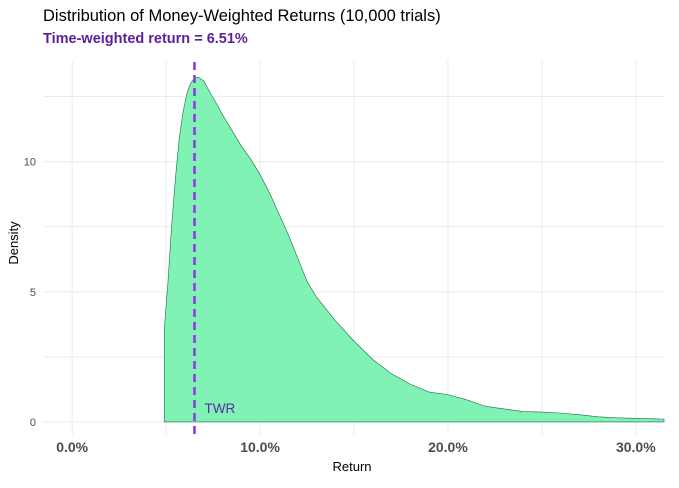 The image size is (679, 488). Describe the element at coordinates (33, 293) in the screenshot. I see `y-tick-label: 5` at that location.